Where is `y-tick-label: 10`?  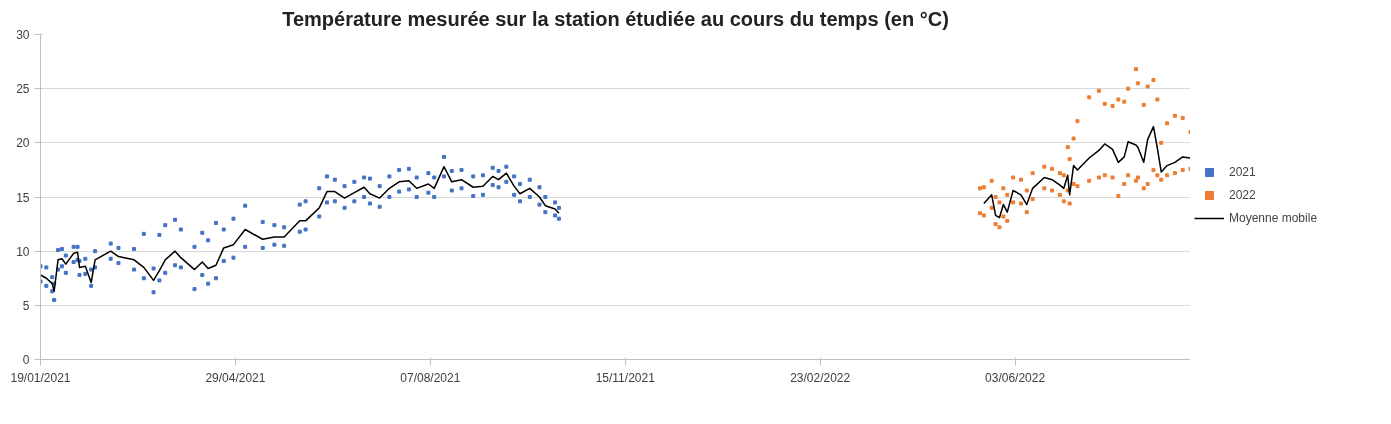 y-tick-label: 10 is located at coordinates (23, 251).